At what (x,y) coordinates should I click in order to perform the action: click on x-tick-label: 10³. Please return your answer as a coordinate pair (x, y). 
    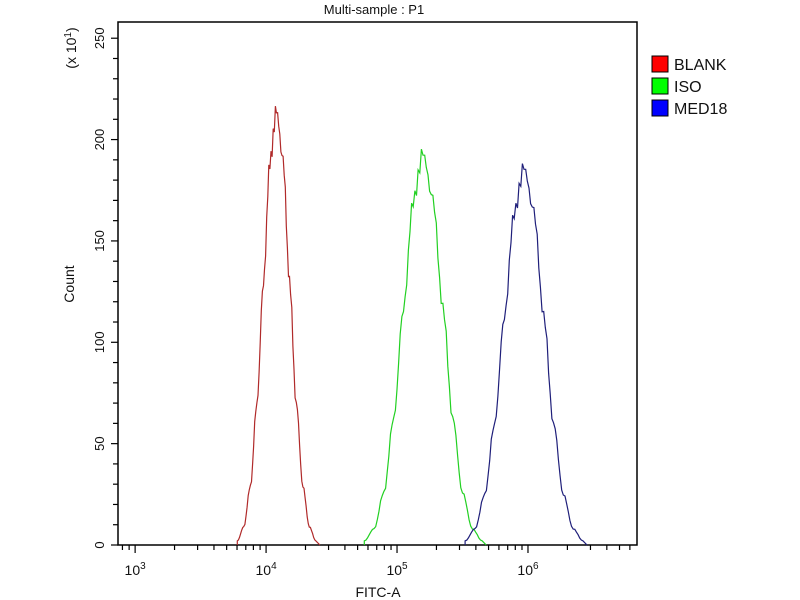
    Looking at the image, I should click on (136, 569).